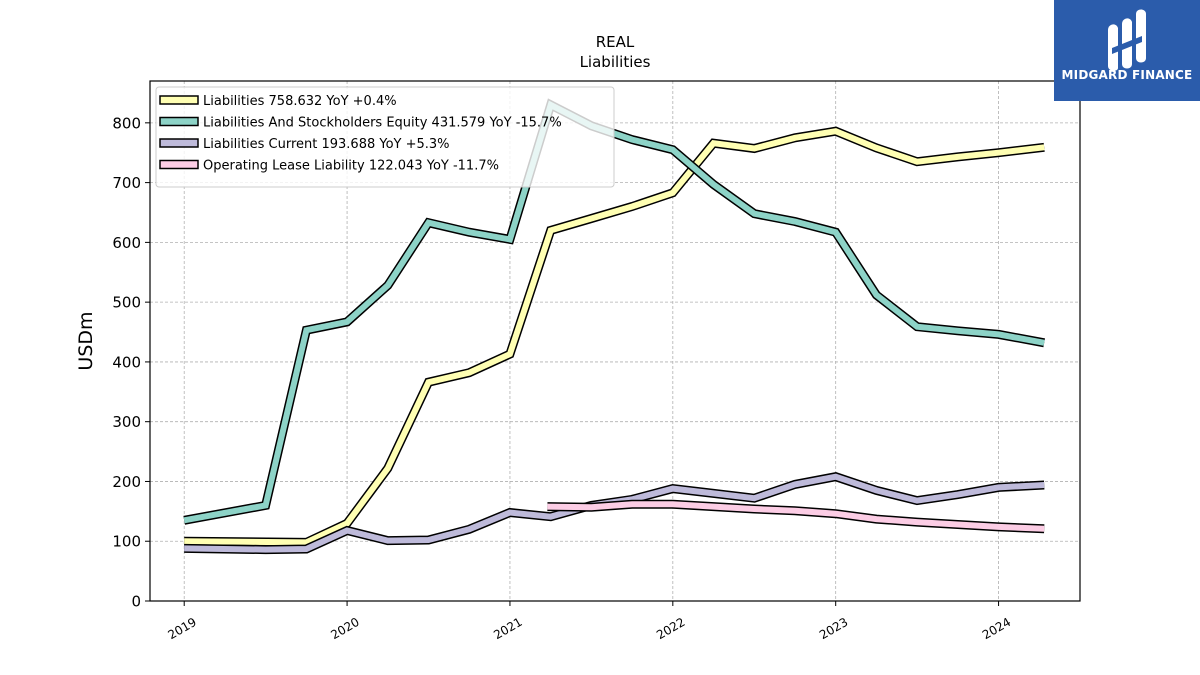 This screenshot has width=1200, height=675. What do you see at coordinates (126, 123) in the screenshot?
I see `y-tick-label: 800` at bounding box center [126, 123].